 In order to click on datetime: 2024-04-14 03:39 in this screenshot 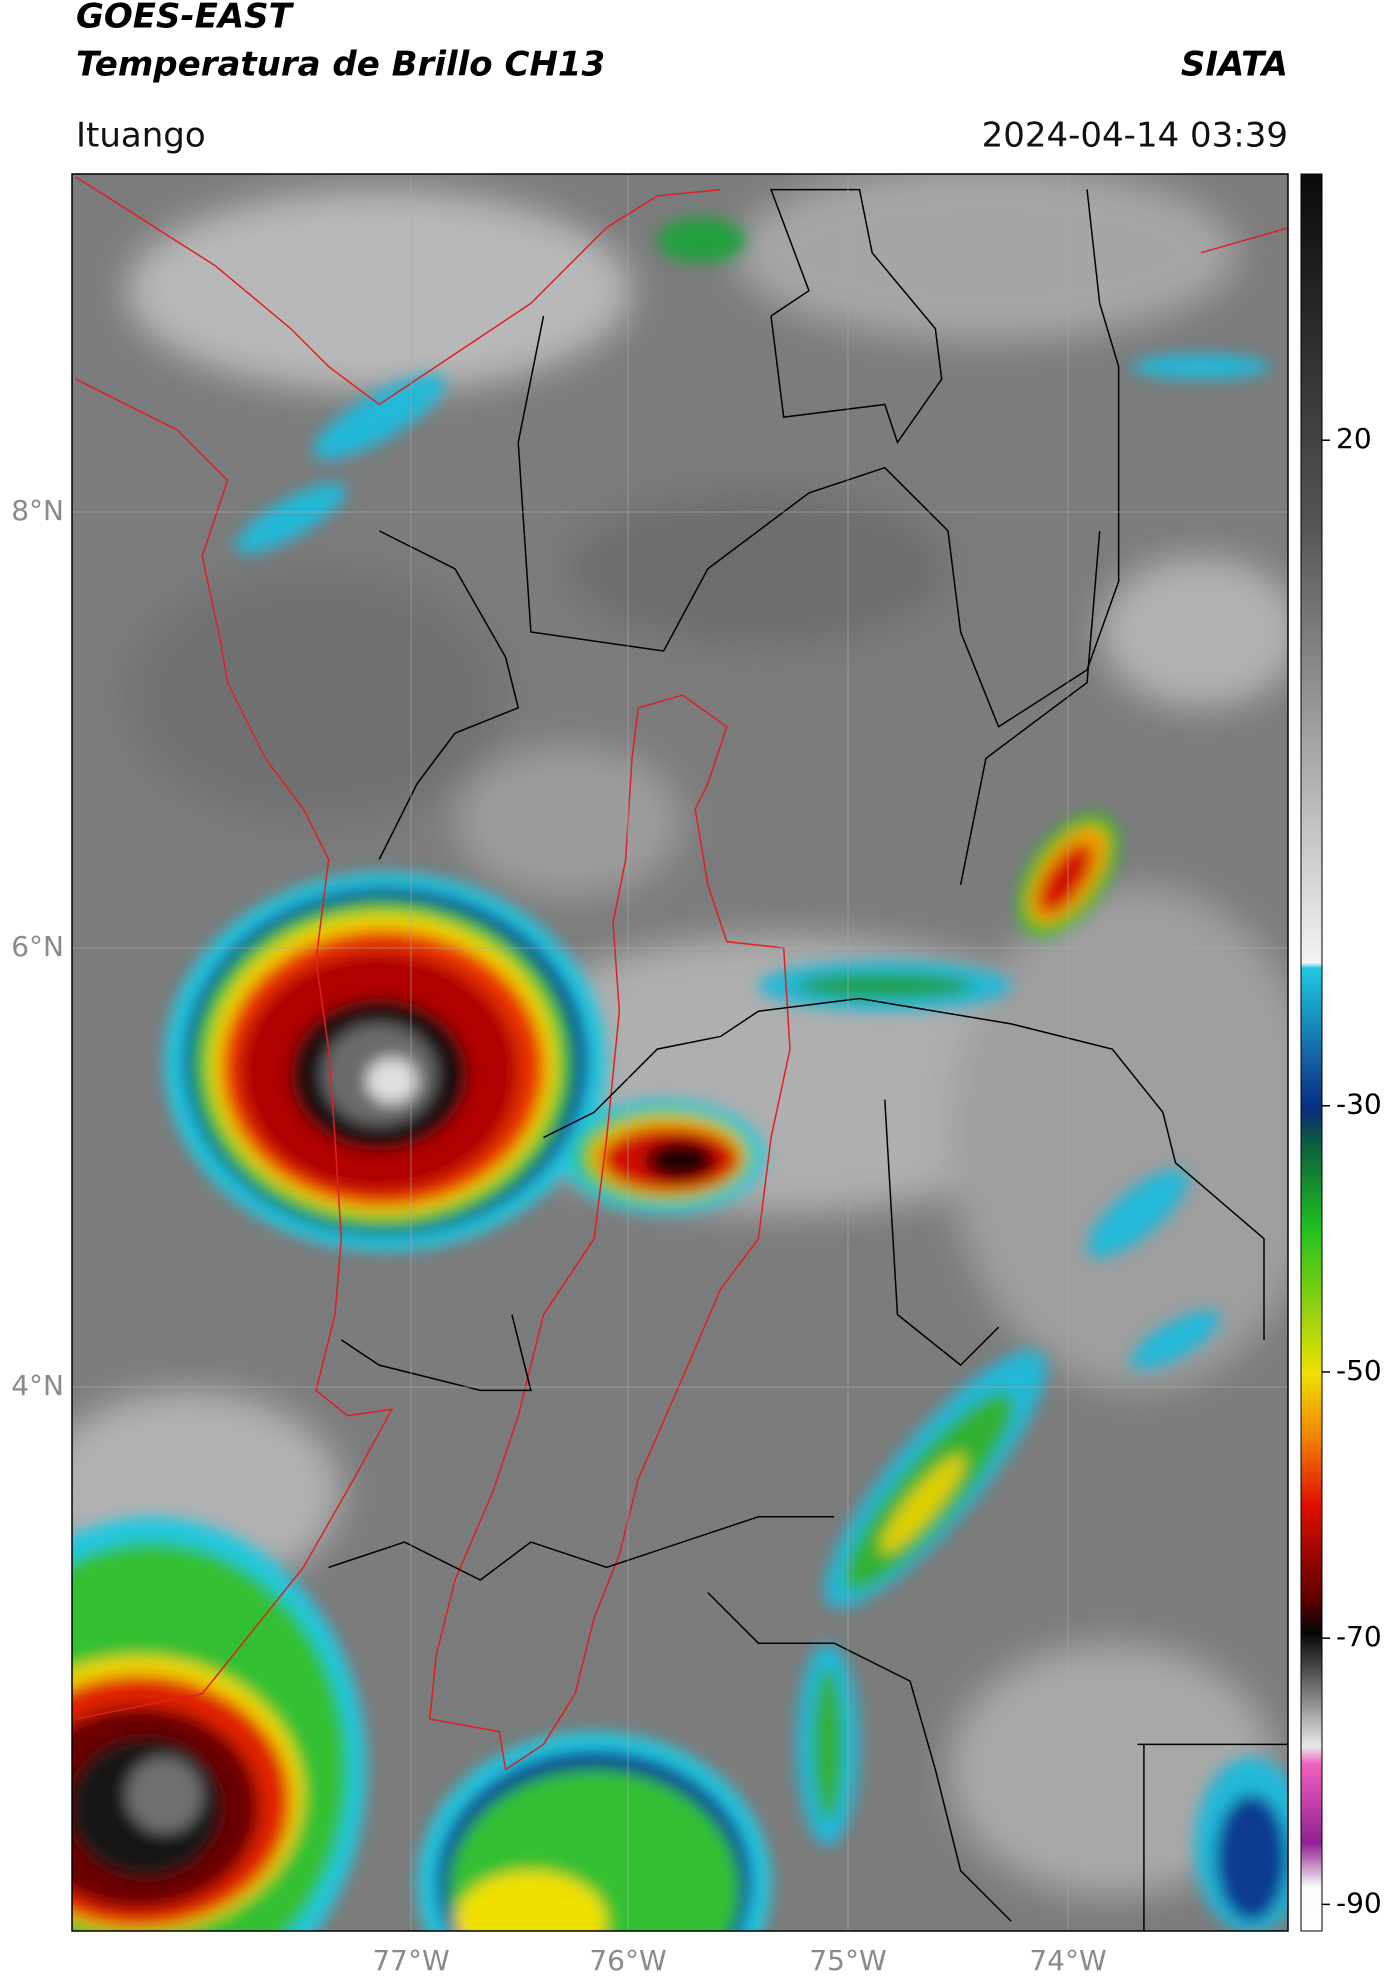, I will do `click(1135, 136)`.